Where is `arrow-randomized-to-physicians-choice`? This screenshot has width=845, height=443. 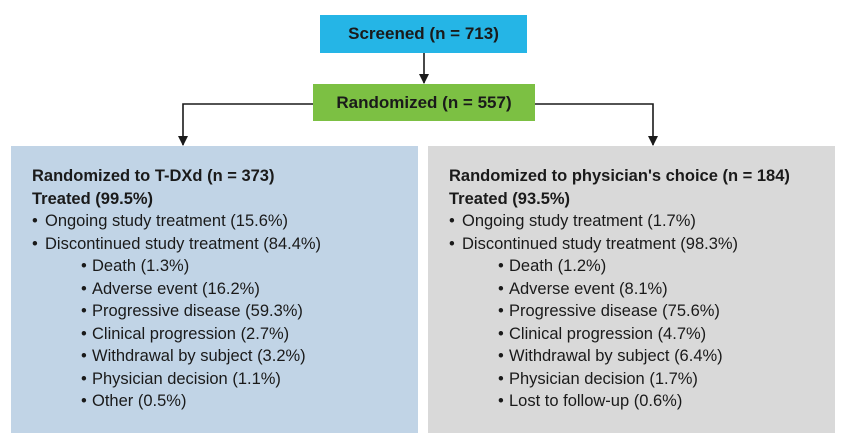
arrow-randomized-to-physicians-choice is located at coordinates (596, 124).